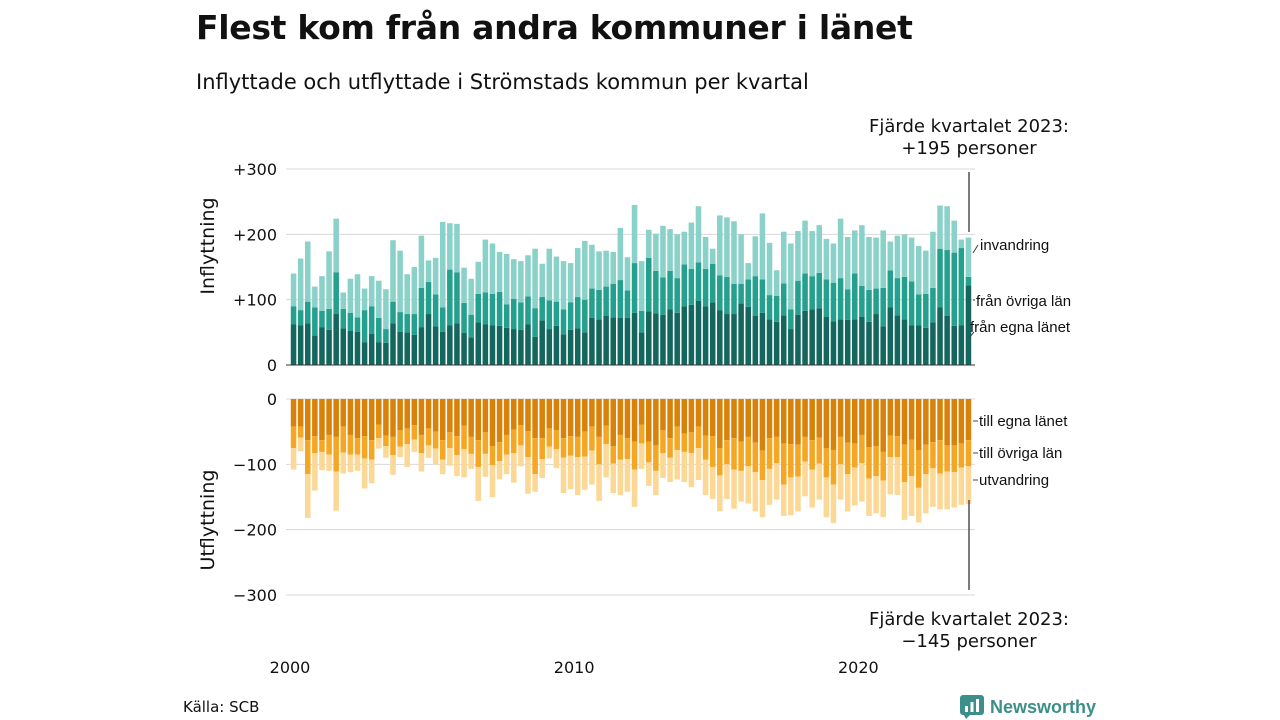  Describe the element at coordinates (1043, 706) in the screenshot. I see `brand-name: Newsworthy` at that location.